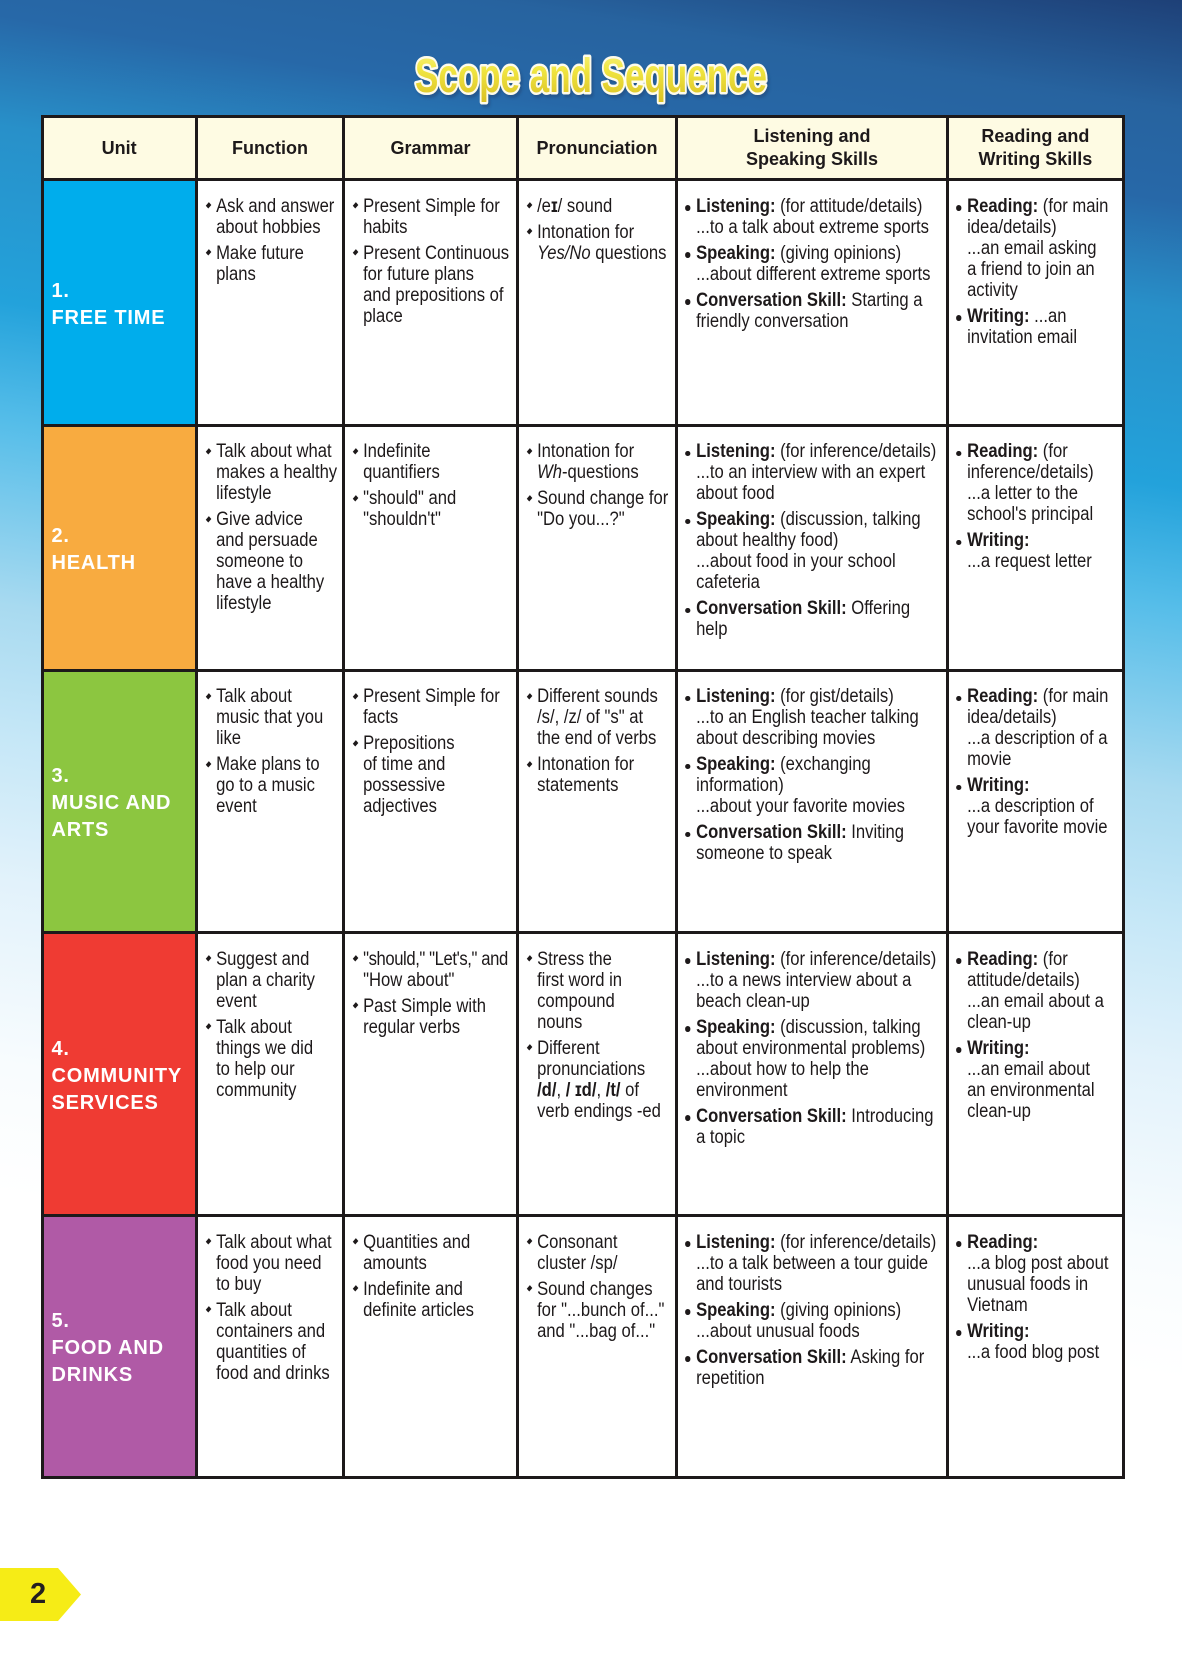 This screenshot has width=1182, height=1654. I want to click on svg-text: Scope and Sequence, so click(591, 76).